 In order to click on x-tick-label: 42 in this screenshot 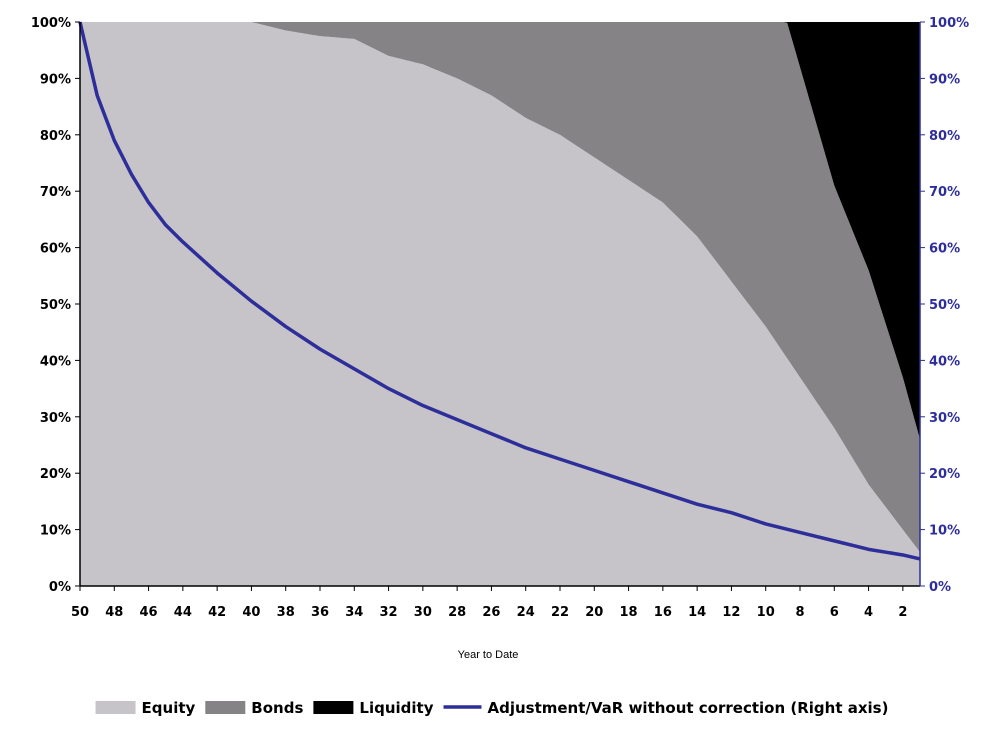, I will do `click(217, 612)`.